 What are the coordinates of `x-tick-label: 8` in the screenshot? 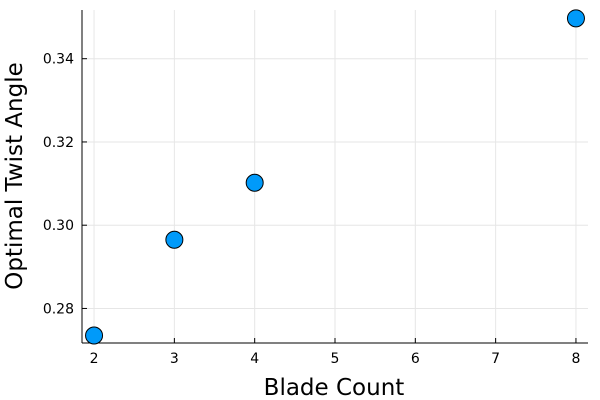 It's located at (575, 359).